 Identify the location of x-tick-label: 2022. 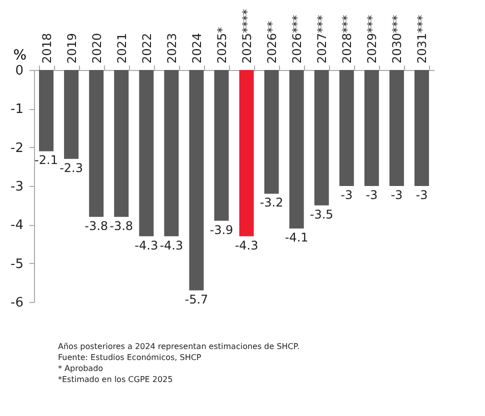
(147, 48).